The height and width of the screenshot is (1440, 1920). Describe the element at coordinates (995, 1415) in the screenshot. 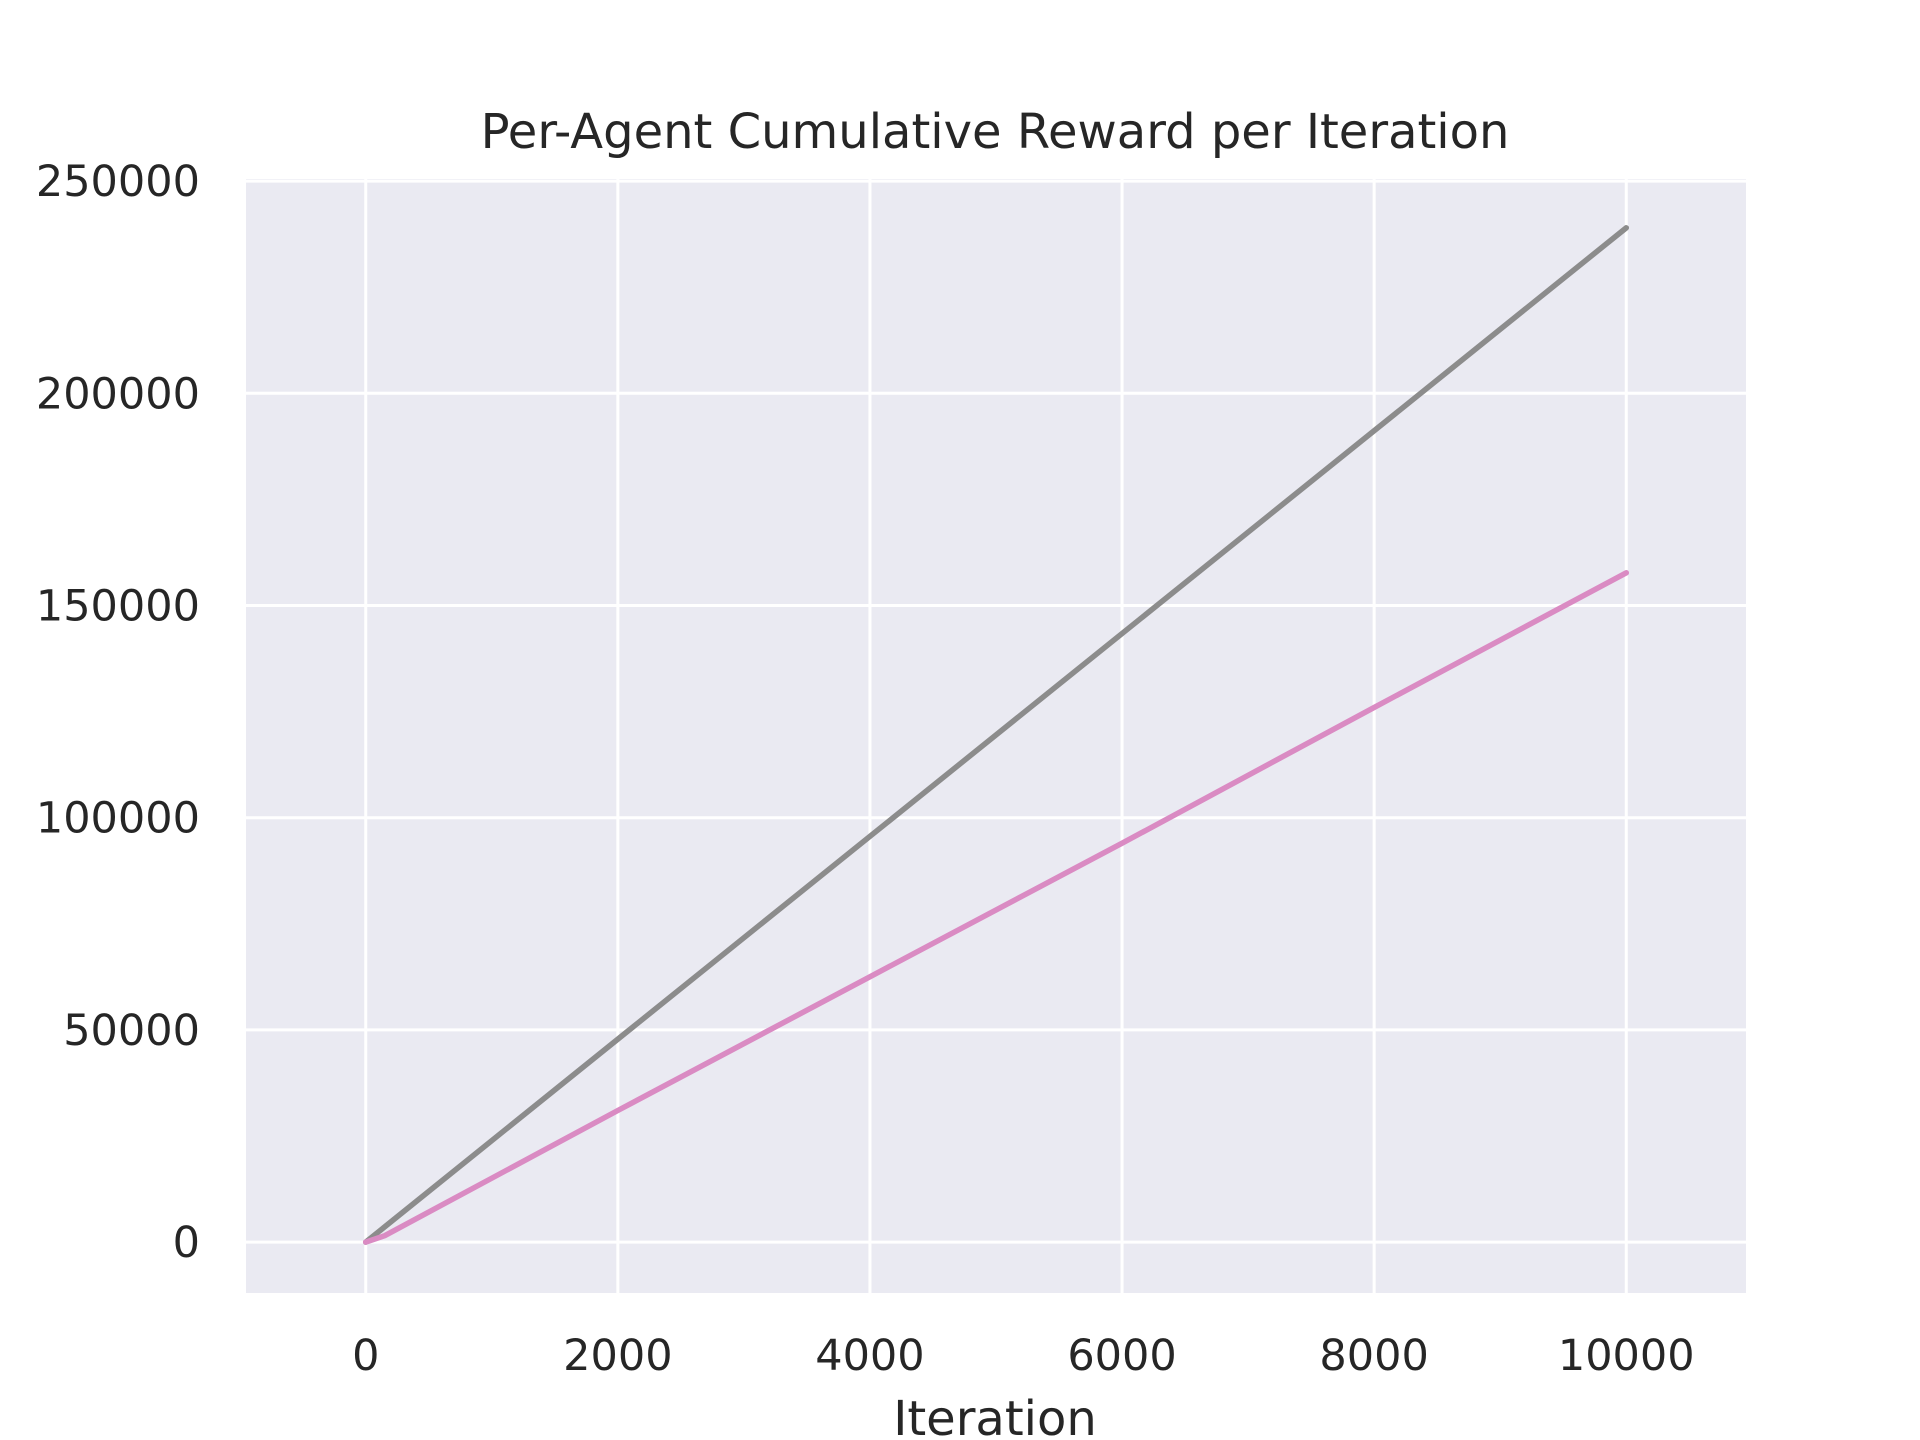

I see `x-axis-title: Iteration` at that location.